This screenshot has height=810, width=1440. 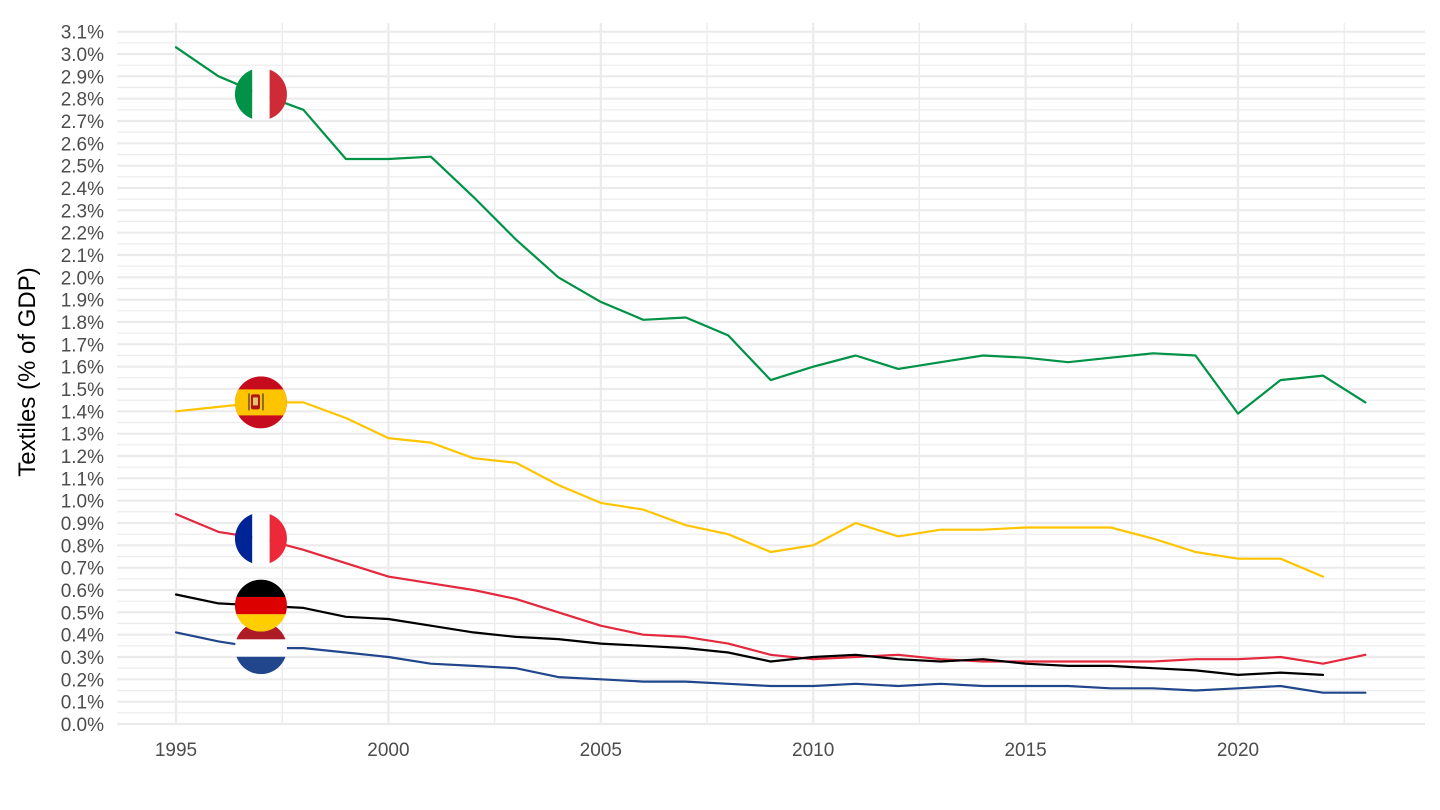 I want to click on italy-flag-icon, so click(x=260, y=94).